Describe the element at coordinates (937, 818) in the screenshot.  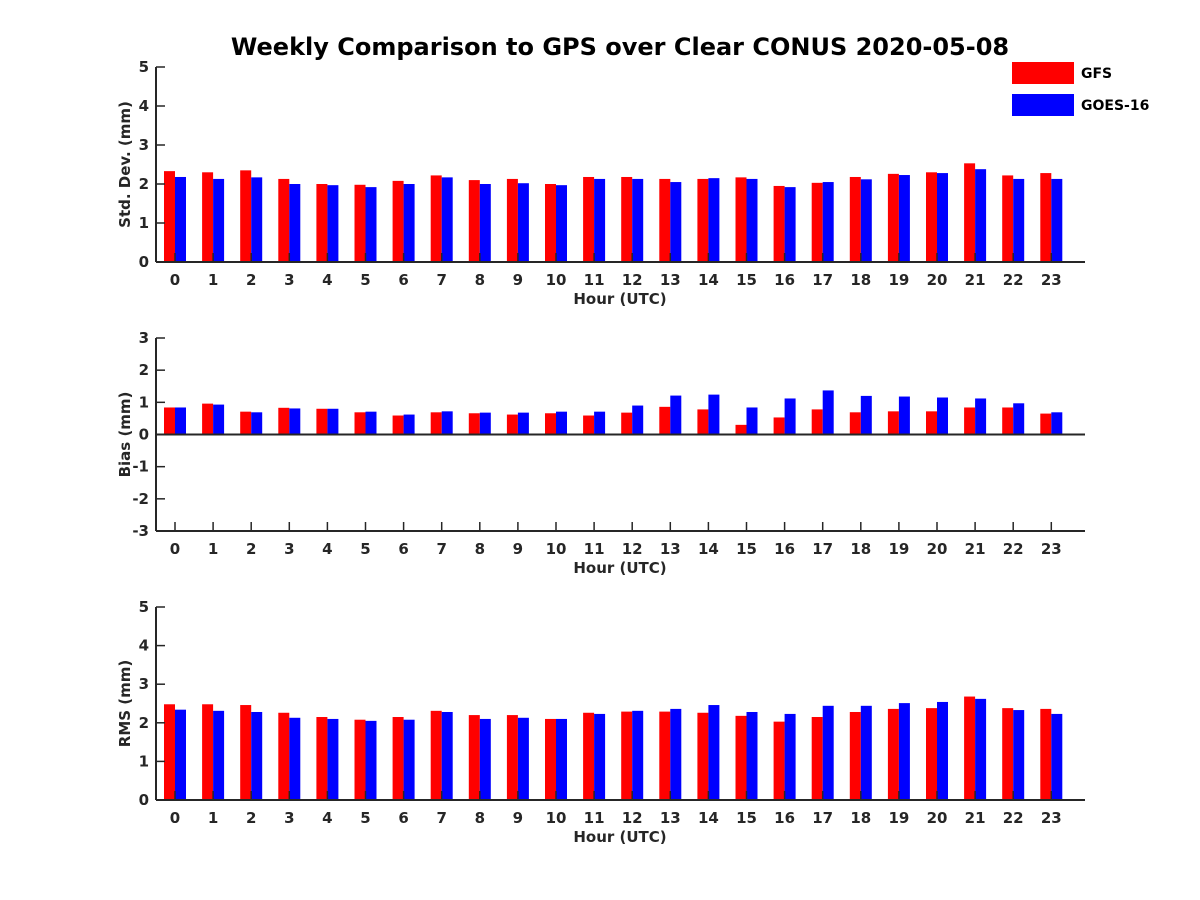
I see `x-tick-label: 20` at that location.